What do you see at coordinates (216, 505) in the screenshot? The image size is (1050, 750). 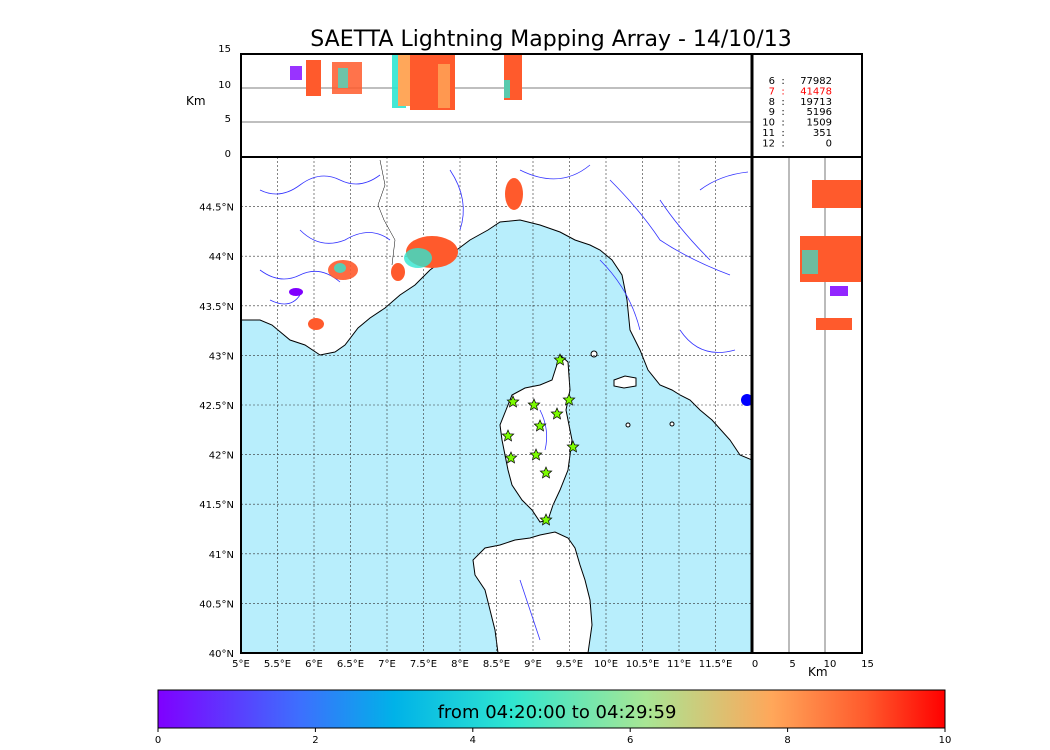 I see `latitude-tick-label: 41.5°N` at bounding box center [216, 505].